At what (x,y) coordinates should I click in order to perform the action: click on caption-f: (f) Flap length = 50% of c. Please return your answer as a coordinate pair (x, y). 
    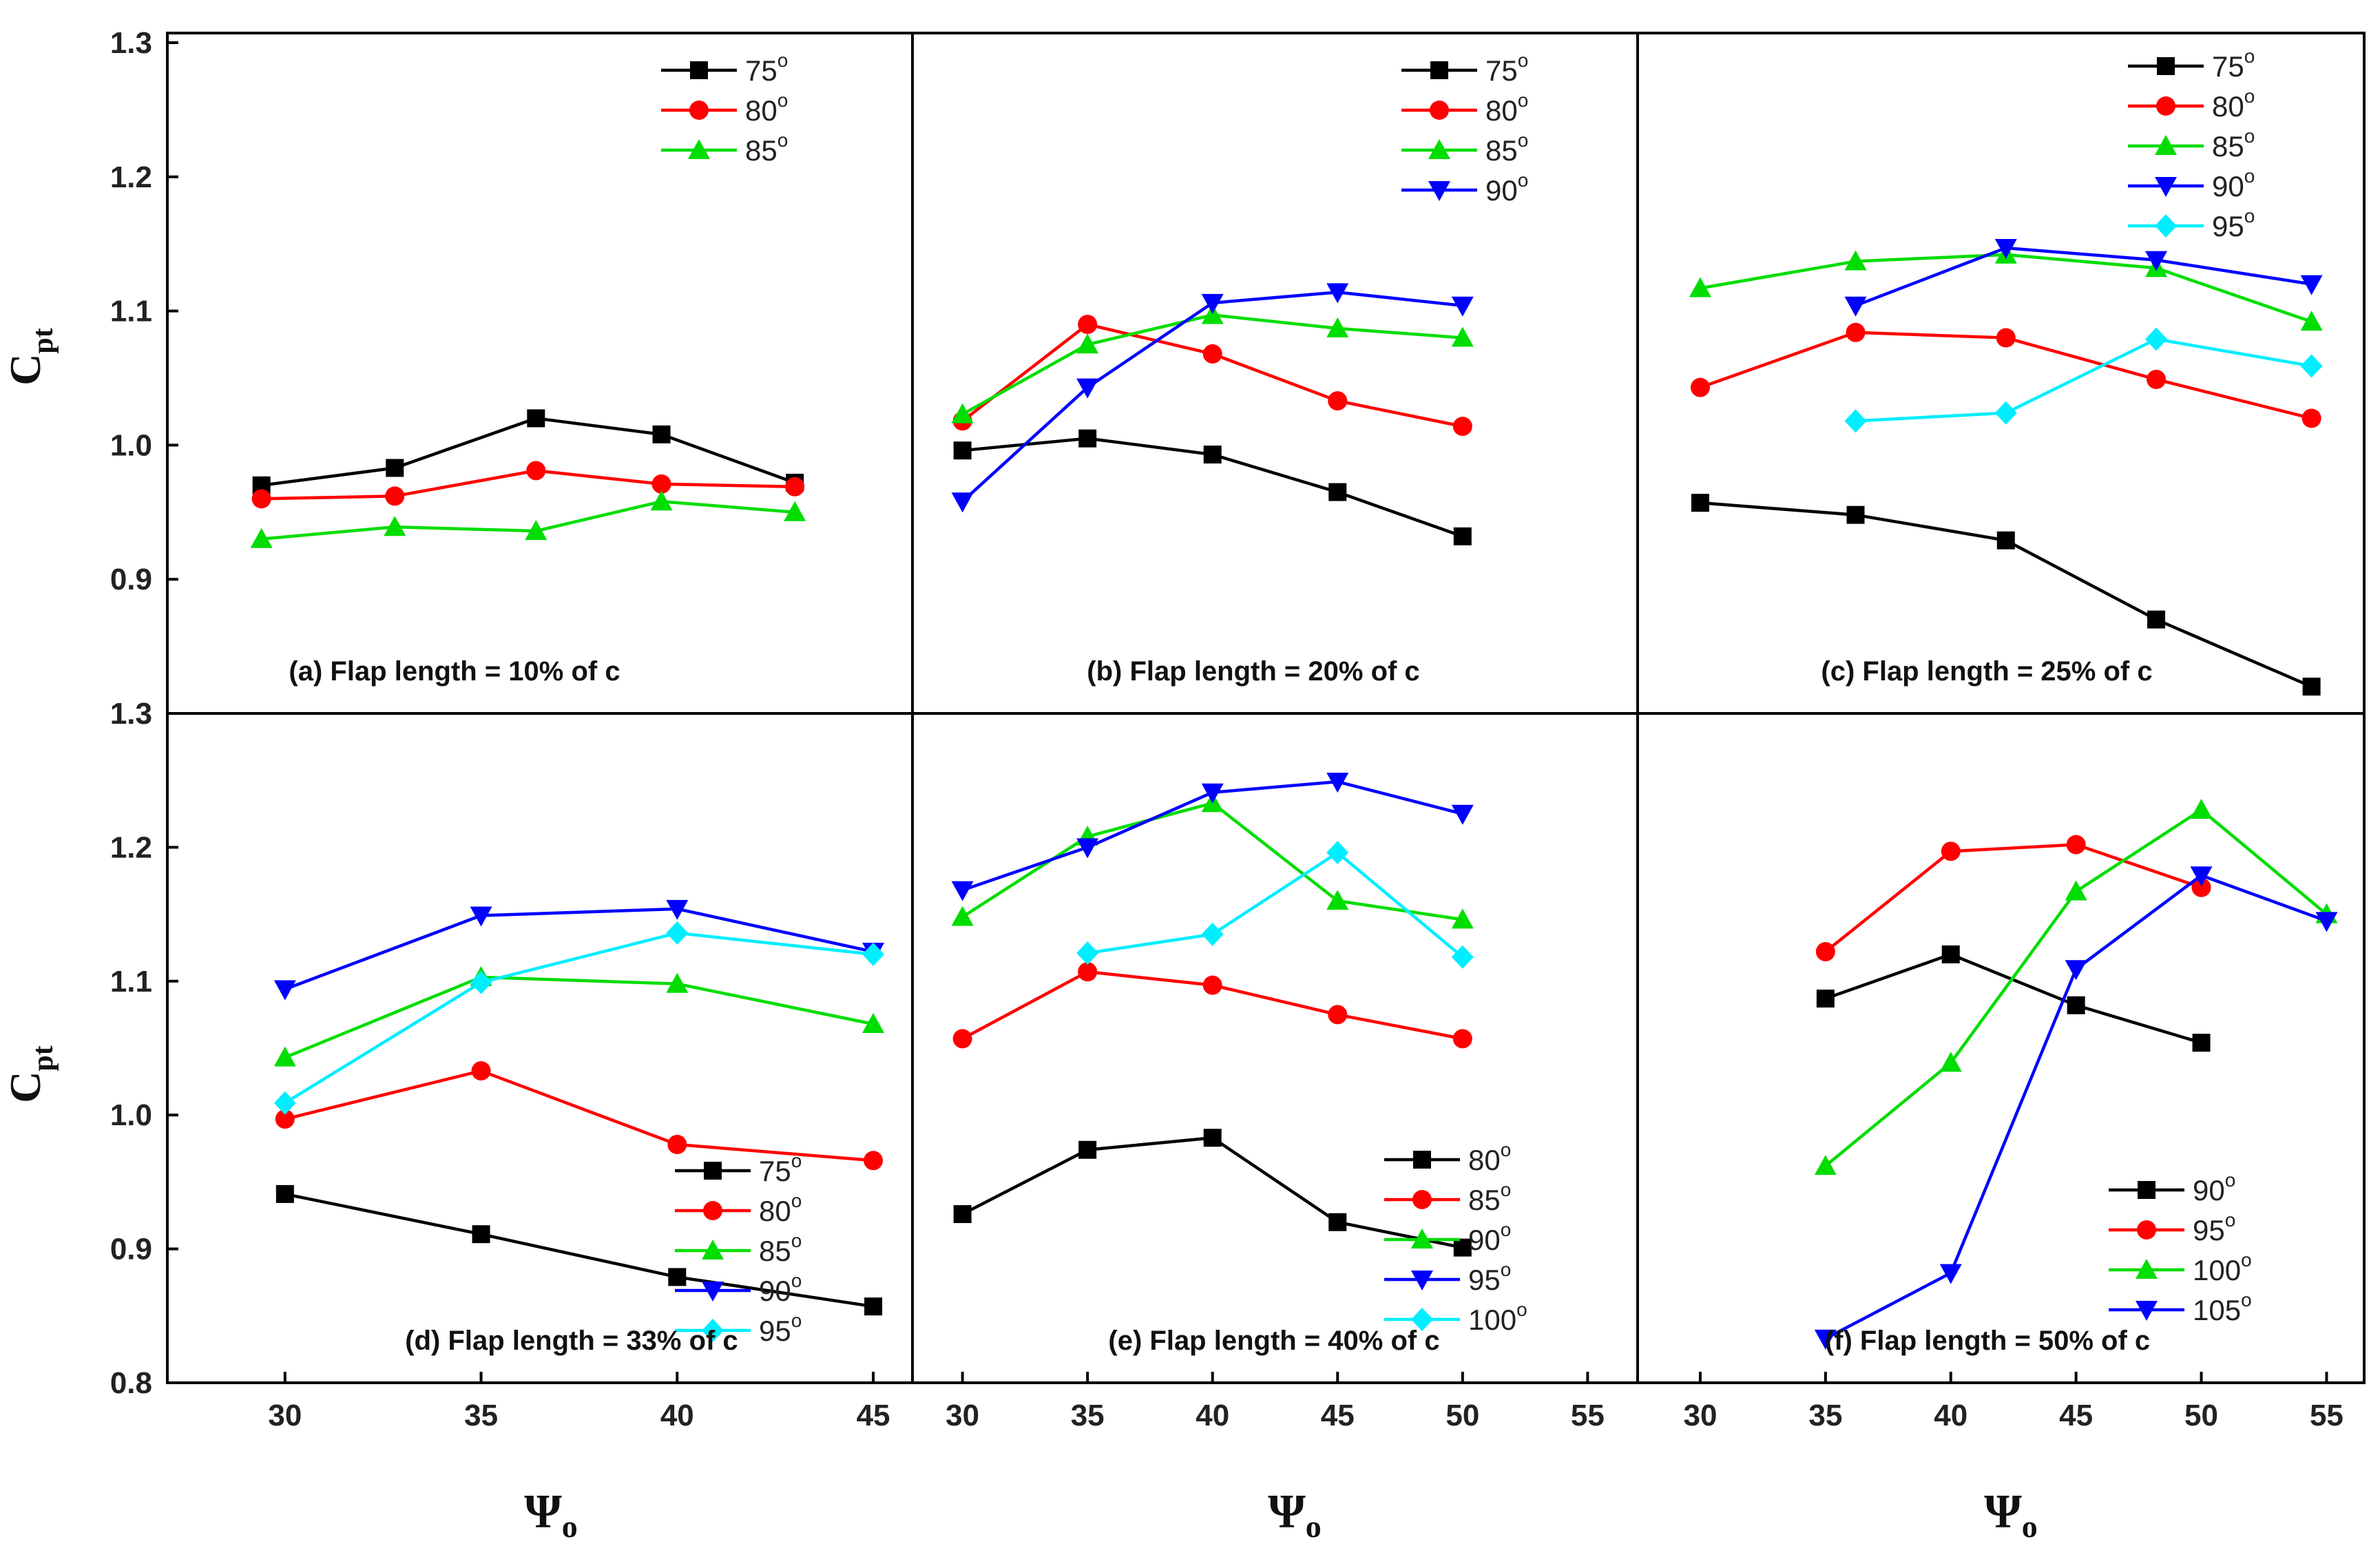
    Looking at the image, I should click on (1987, 1341).